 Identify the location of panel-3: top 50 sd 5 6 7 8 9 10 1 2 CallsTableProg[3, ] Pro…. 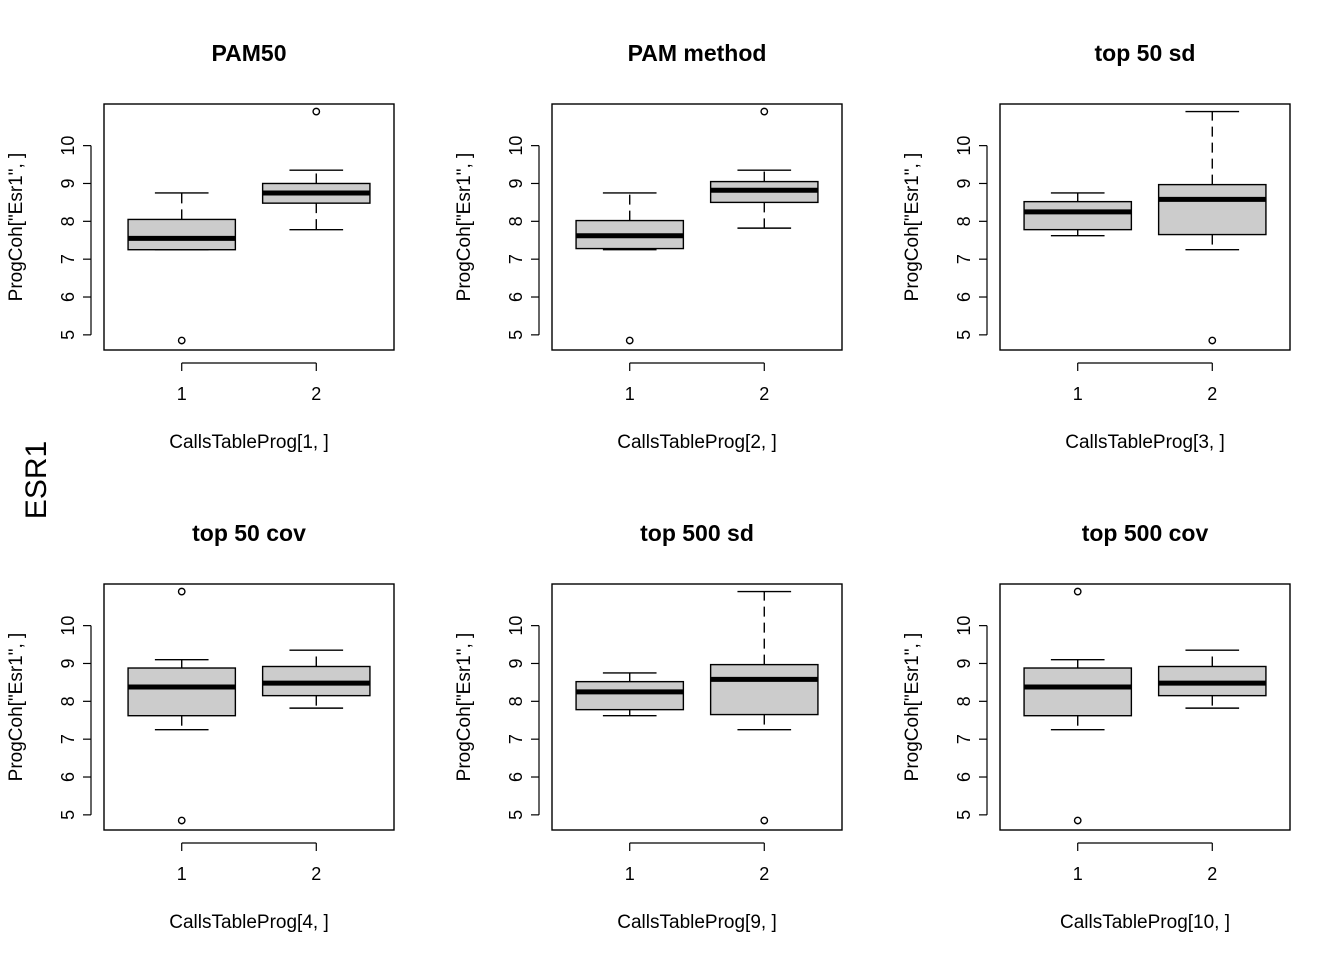
(1096, 246).